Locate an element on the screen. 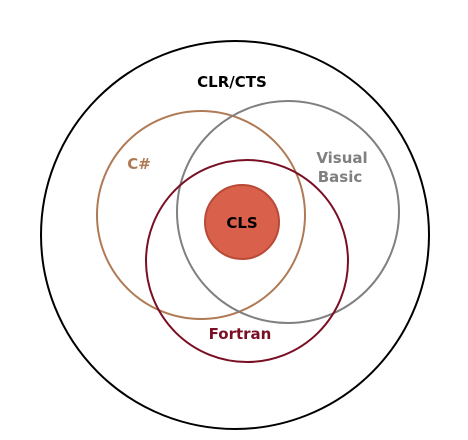  csharp-label: C# is located at coordinates (139, 164).